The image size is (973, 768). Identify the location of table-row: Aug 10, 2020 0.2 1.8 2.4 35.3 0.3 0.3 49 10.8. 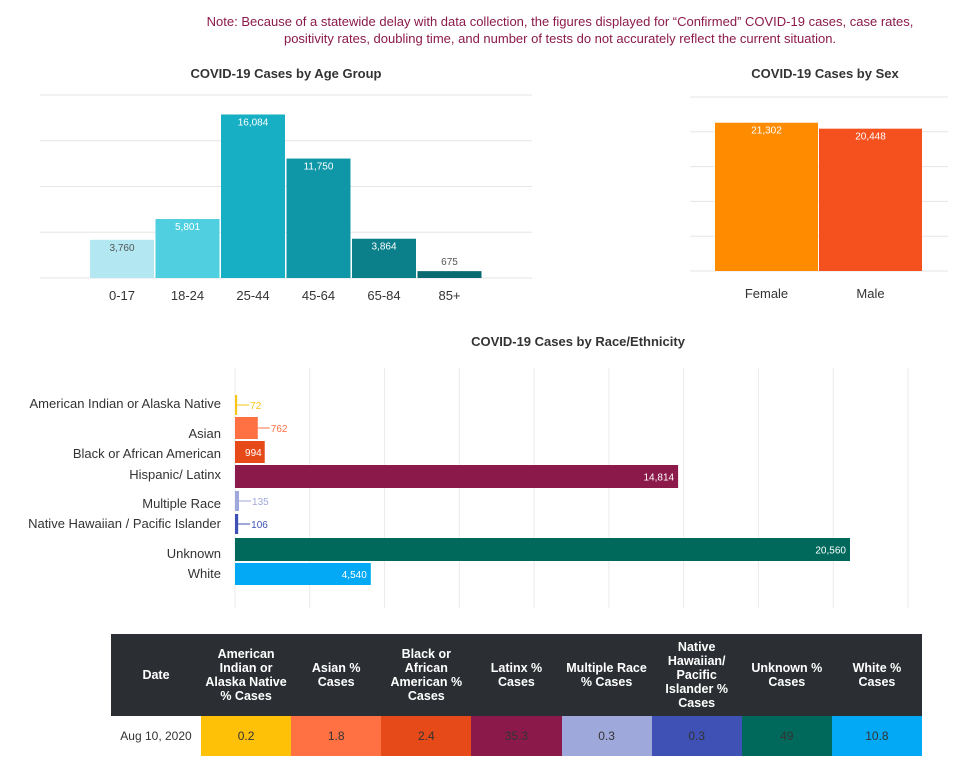
(516, 736).